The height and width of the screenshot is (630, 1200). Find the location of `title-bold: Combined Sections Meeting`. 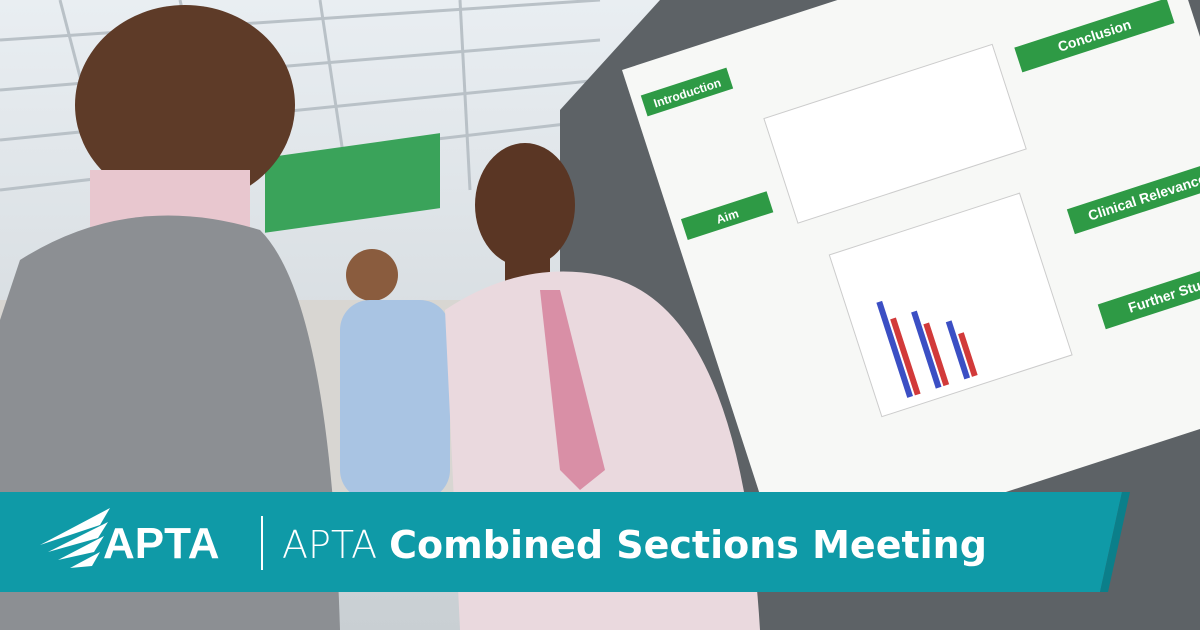

title-bold: Combined Sections Meeting is located at coordinates (688, 545).